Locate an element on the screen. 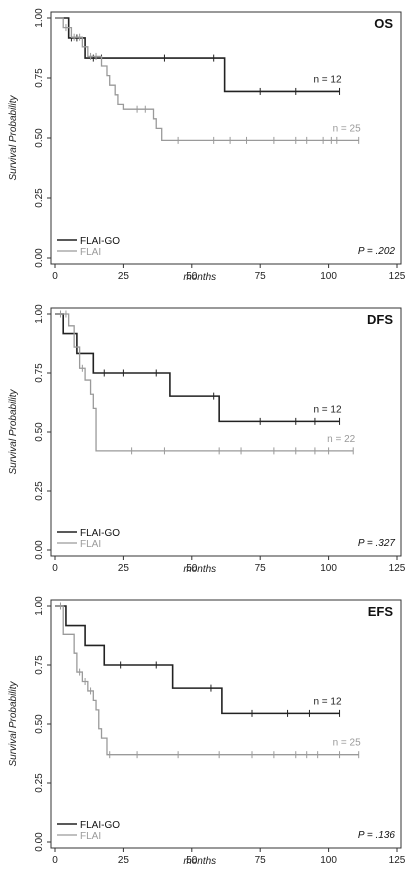 This screenshot has height=875, width=405. panel-title: OS is located at coordinates (383, 23).